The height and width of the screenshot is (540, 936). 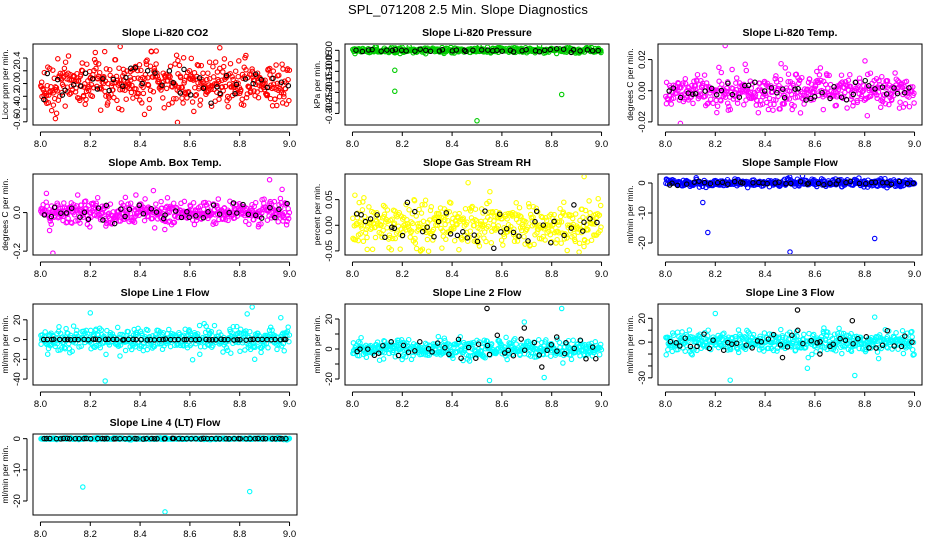 I want to click on panel-title: Slope Line 4 (LT) Flow, so click(x=165, y=423).